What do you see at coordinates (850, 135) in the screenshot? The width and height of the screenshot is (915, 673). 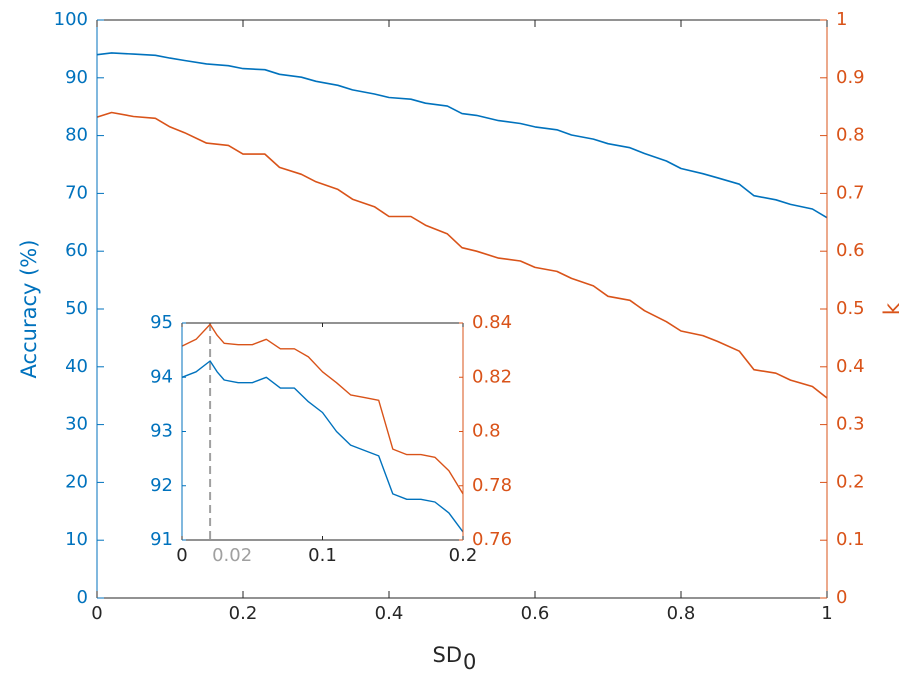 I see `main-y-right-tick-label: 0.8` at bounding box center [850, 135].